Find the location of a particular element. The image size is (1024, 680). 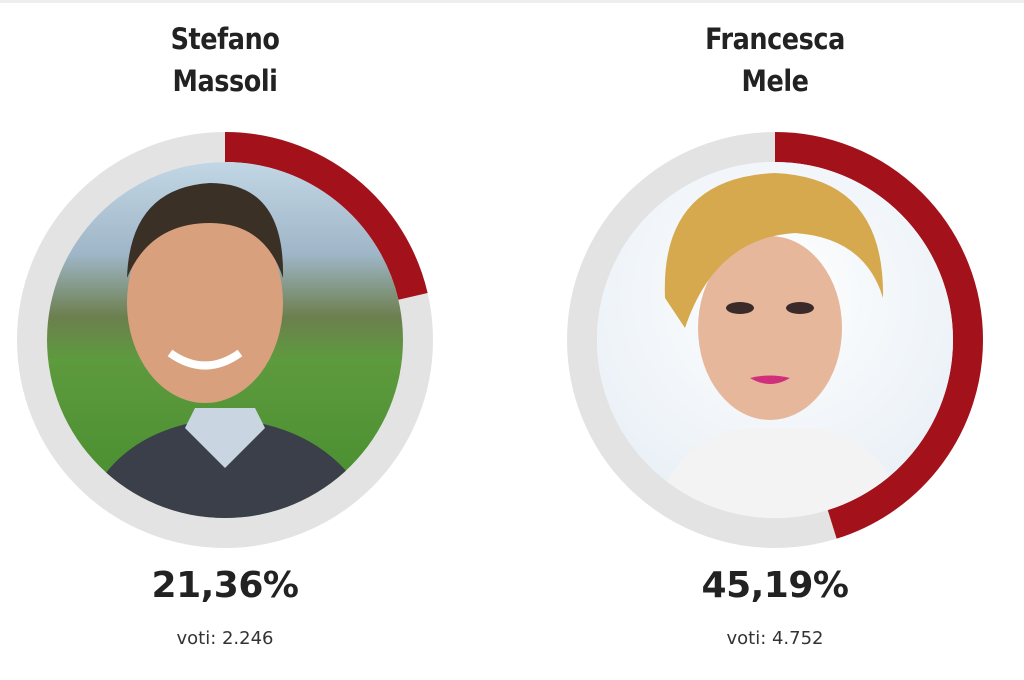

candidate-name: Francesca Mele is located at coordinates (775, 60).